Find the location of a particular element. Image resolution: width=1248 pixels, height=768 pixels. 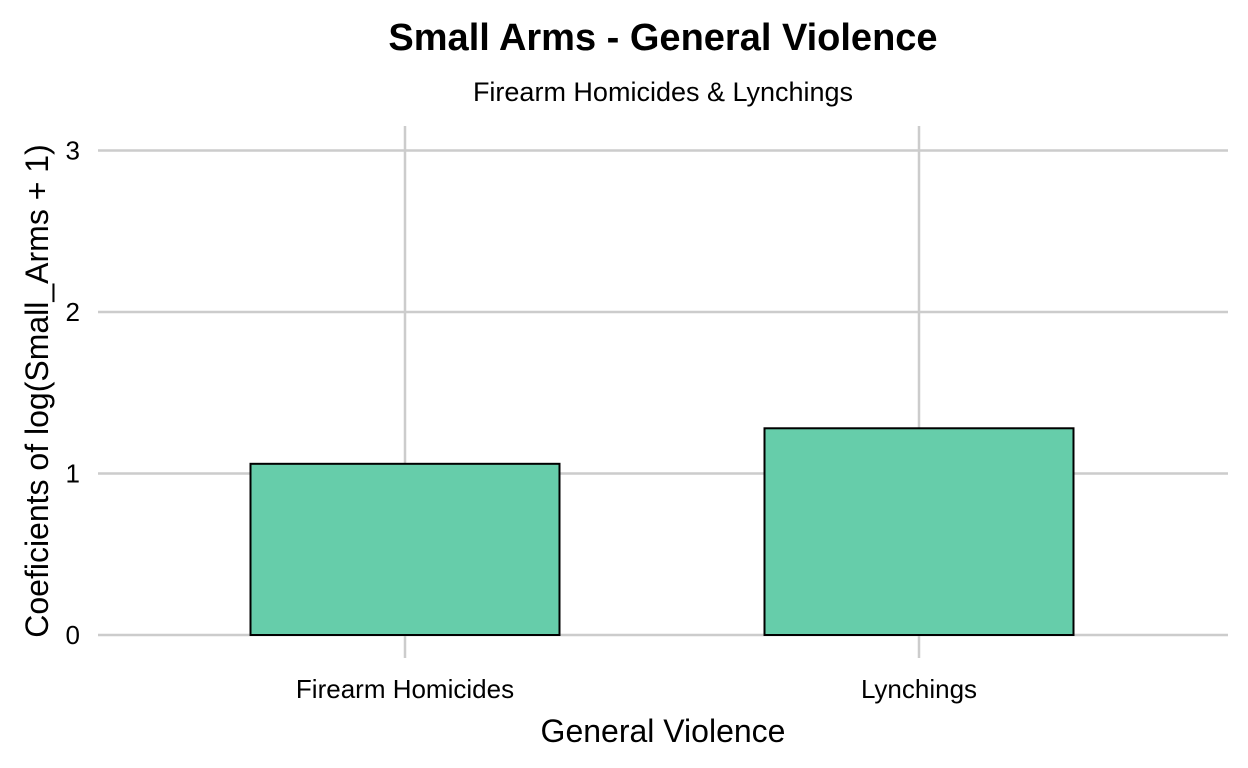

x-tick-label: Firearm Homicides is located at coordinates (405, 689).